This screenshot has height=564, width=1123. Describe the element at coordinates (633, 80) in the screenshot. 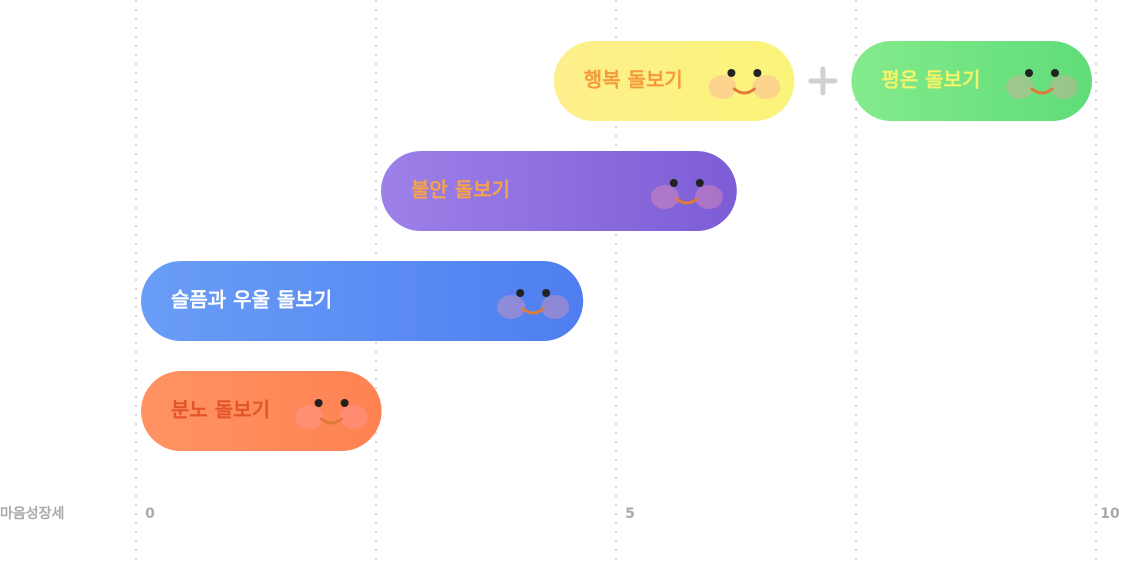

I see `bar-label: 행복 돌보기` at that location.